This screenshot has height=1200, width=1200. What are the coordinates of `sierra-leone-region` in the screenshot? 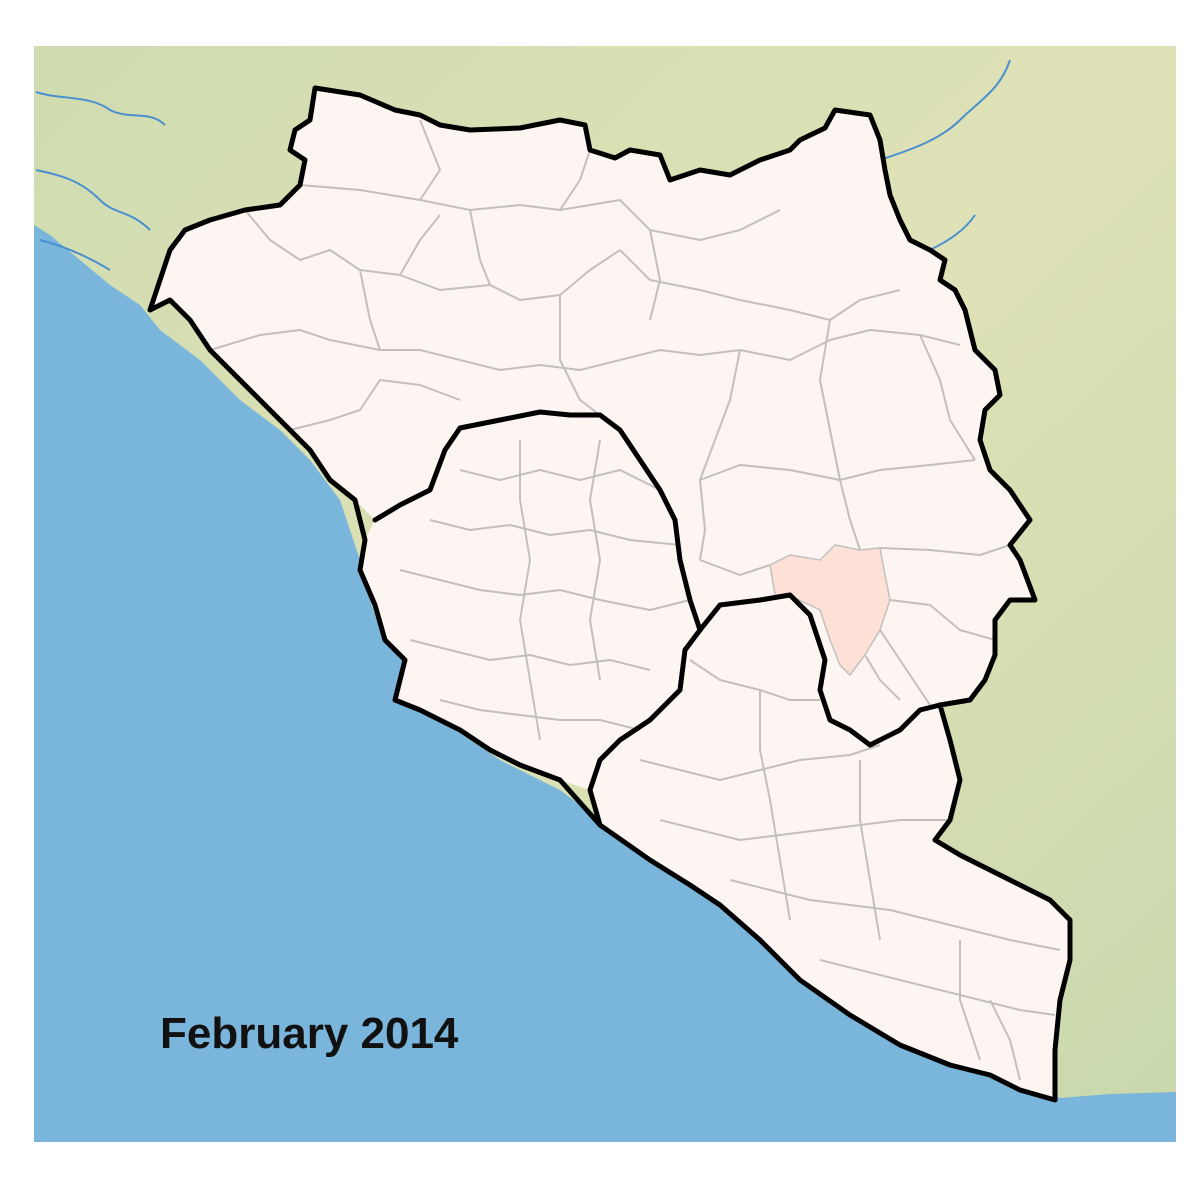 It's located at (530, 601).